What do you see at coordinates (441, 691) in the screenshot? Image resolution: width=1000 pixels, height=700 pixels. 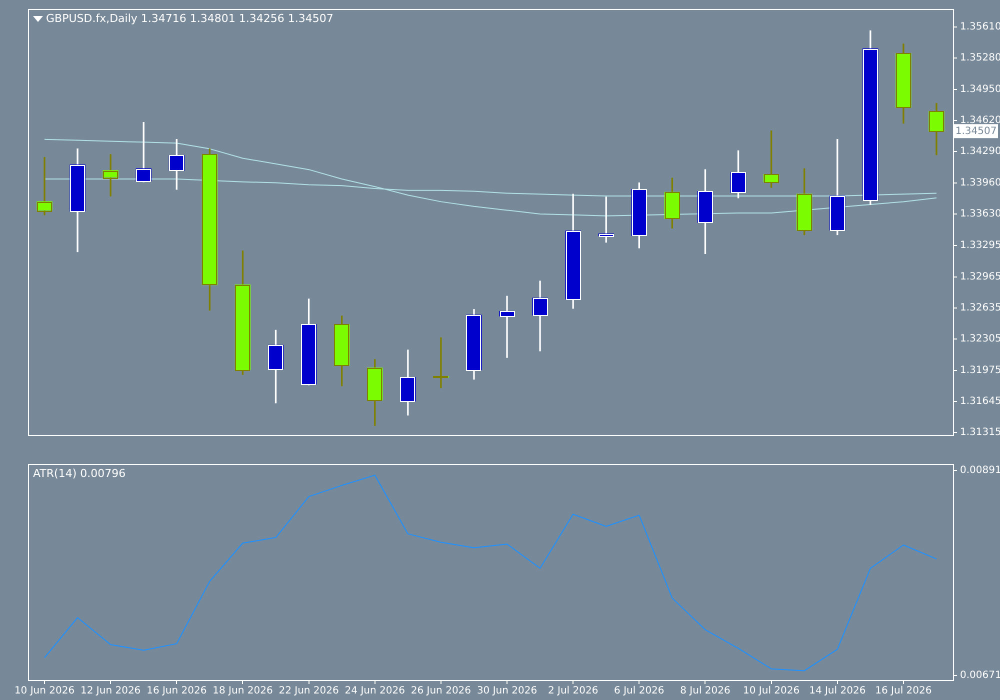 I see `x-tick-label: 26 Jun 2026` at bounding box center [441, 691].